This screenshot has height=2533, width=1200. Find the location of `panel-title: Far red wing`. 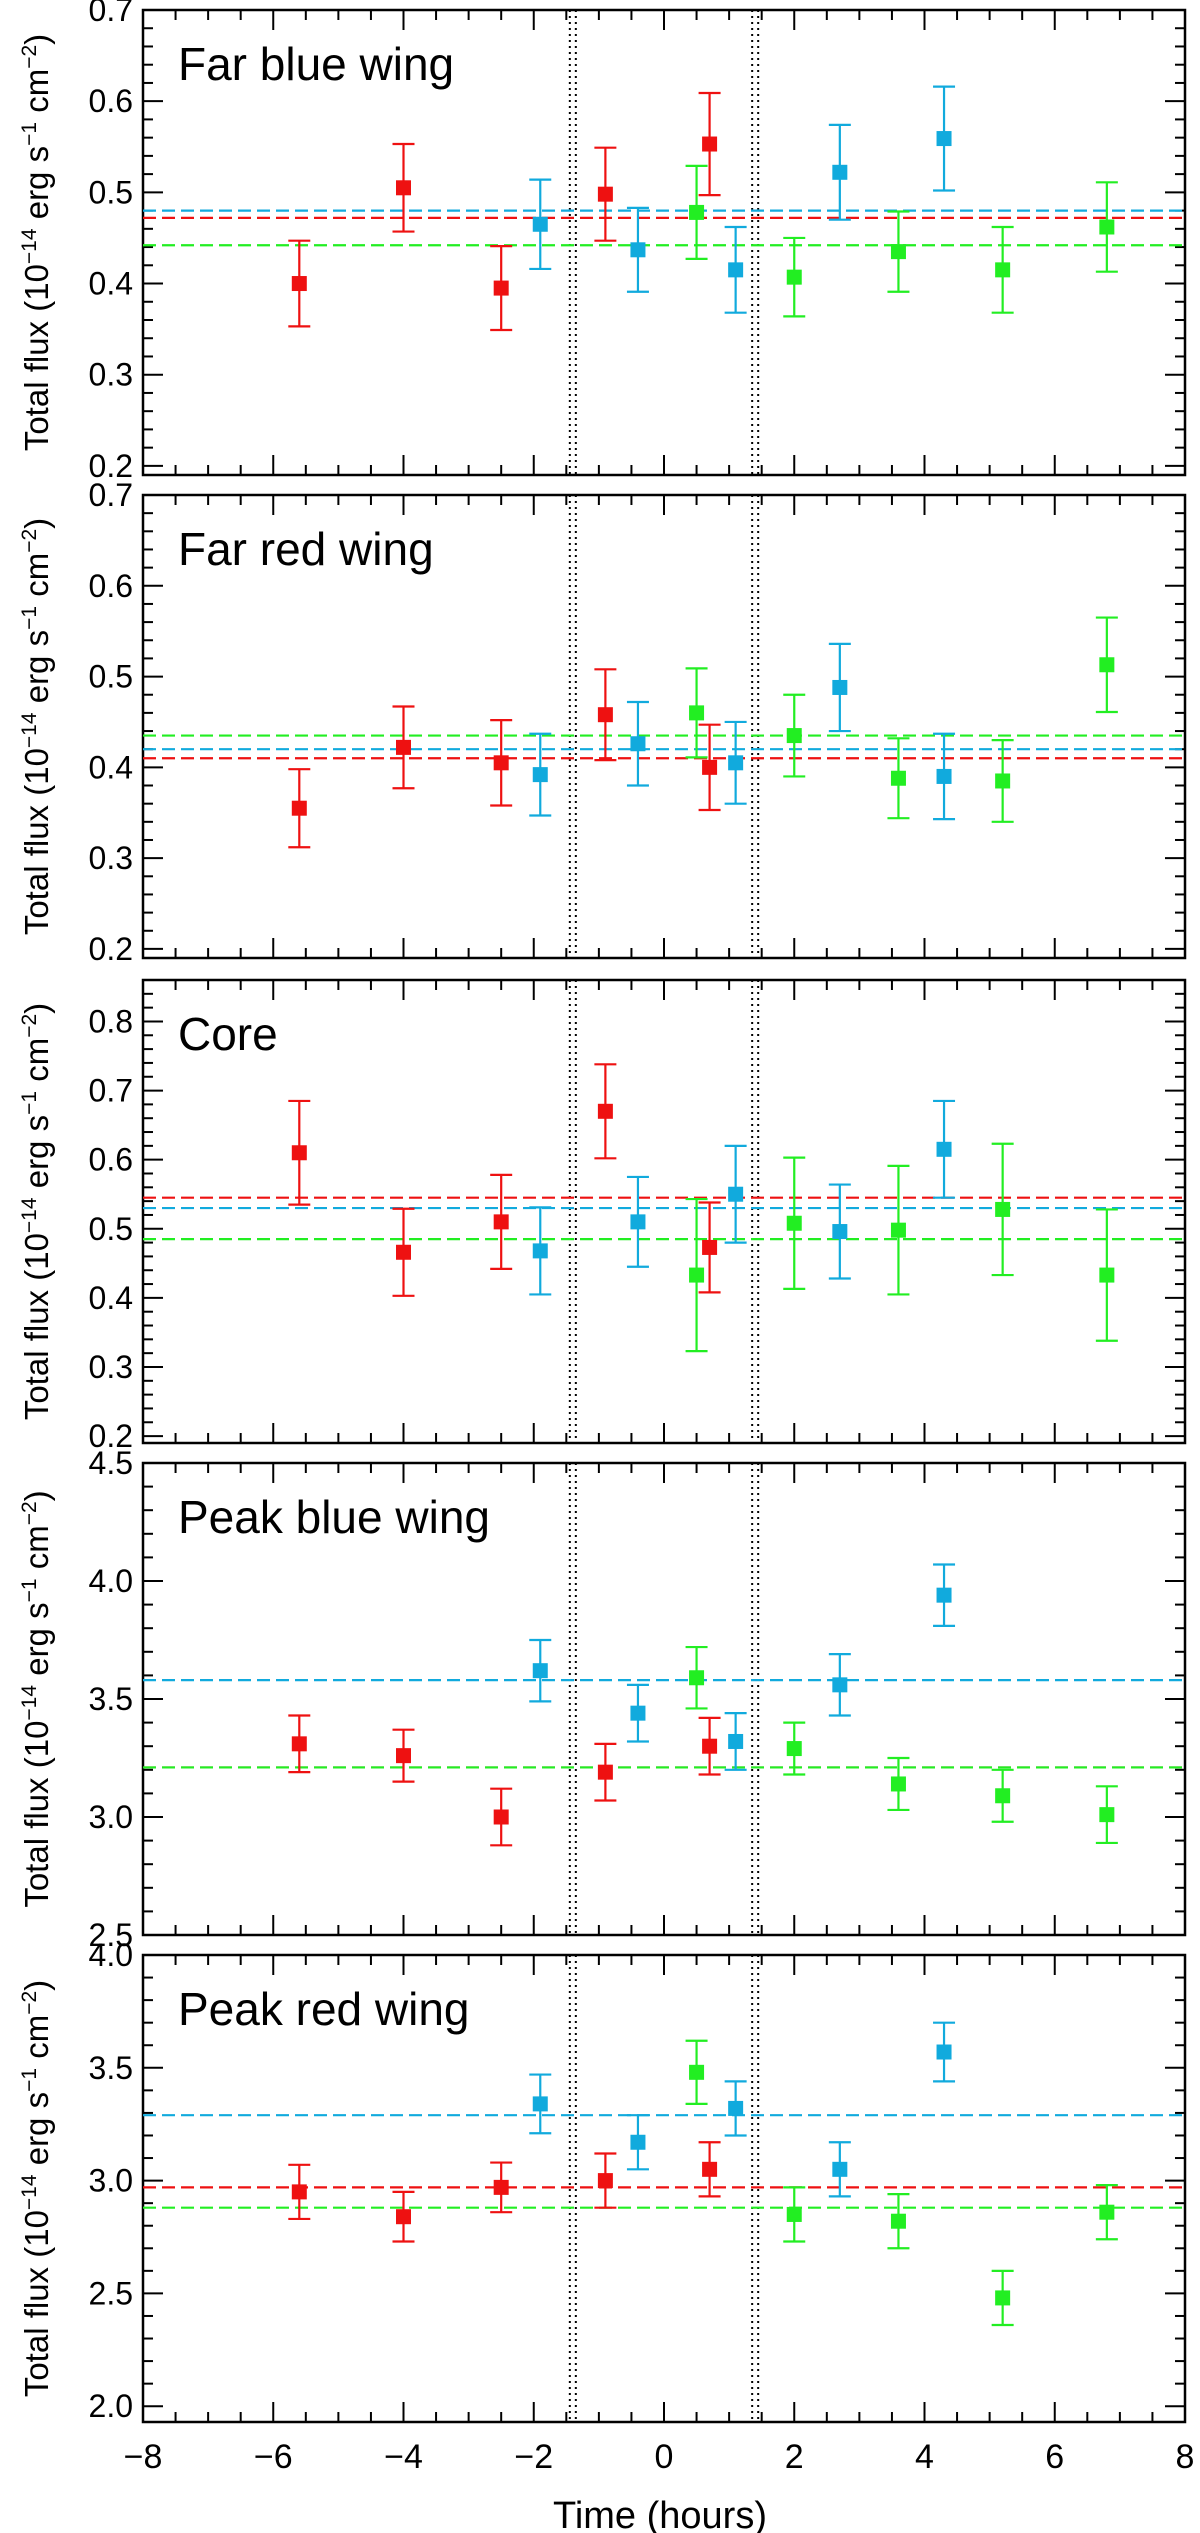

panel-title: Far red wing is located at coordinates (306, 549).